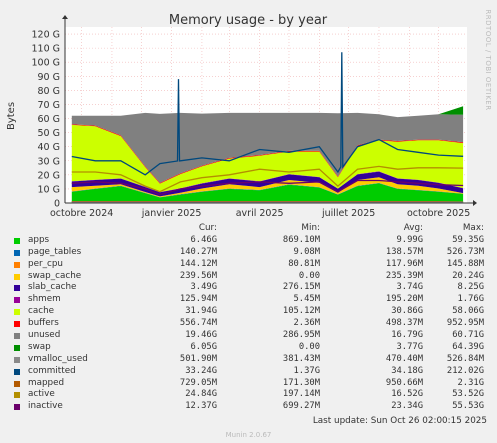 The image size is (497, 443). Describe the element at coordinates (203, 287) in the screenshot. I see `legend-cur: 3.49G` at that location.